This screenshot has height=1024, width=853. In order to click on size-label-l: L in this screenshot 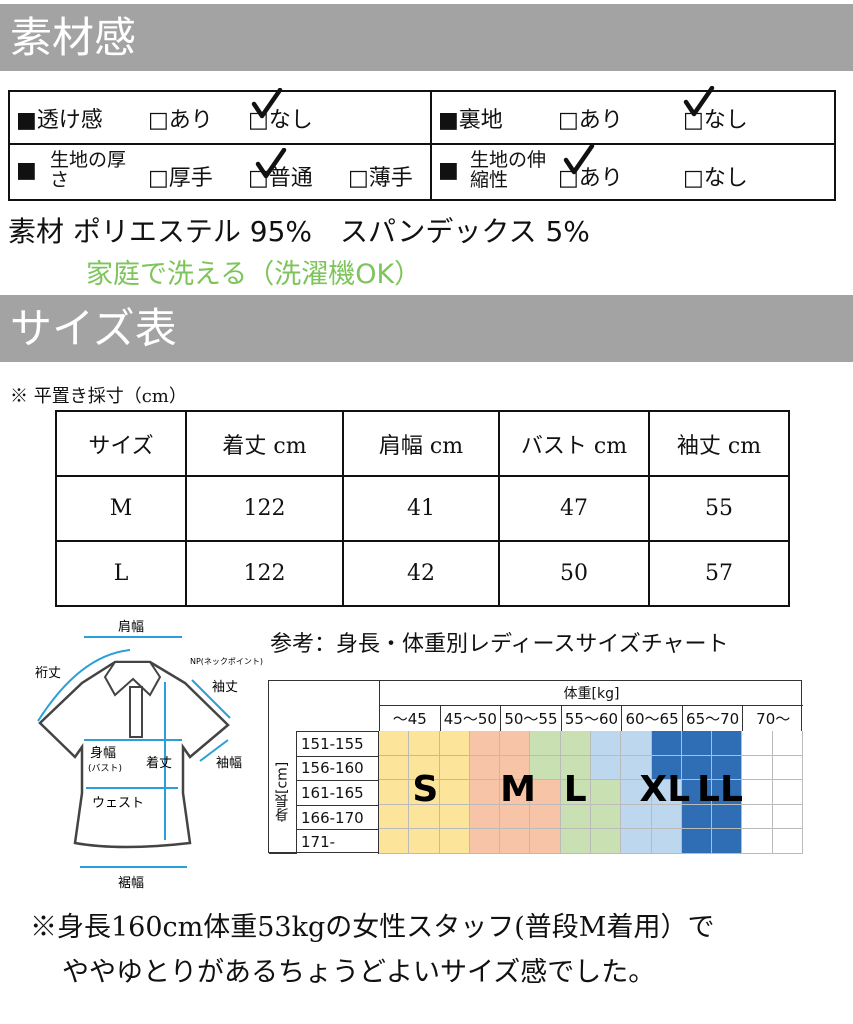, I will do `click(575, 790)`.